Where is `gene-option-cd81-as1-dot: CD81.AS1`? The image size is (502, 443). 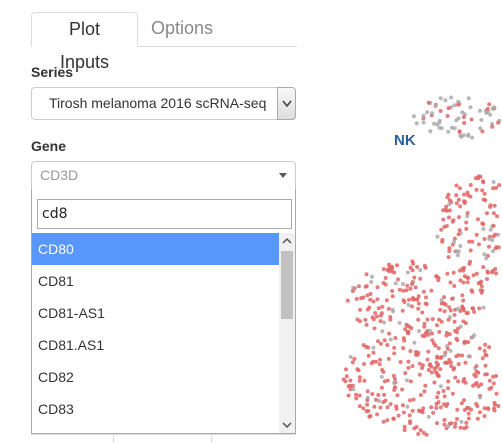
gene-option-cd81-as1-dot: CD81.AS1 is located at coordinates (71, 345).